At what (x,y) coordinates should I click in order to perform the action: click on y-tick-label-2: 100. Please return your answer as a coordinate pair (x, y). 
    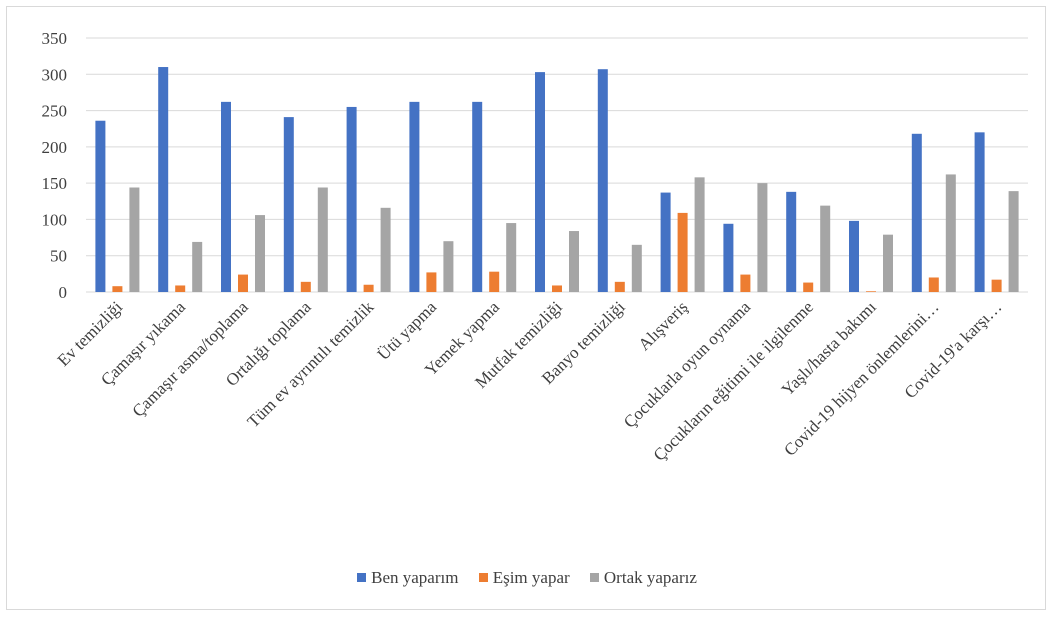
    Looking at the image, I should click on (55, 219).